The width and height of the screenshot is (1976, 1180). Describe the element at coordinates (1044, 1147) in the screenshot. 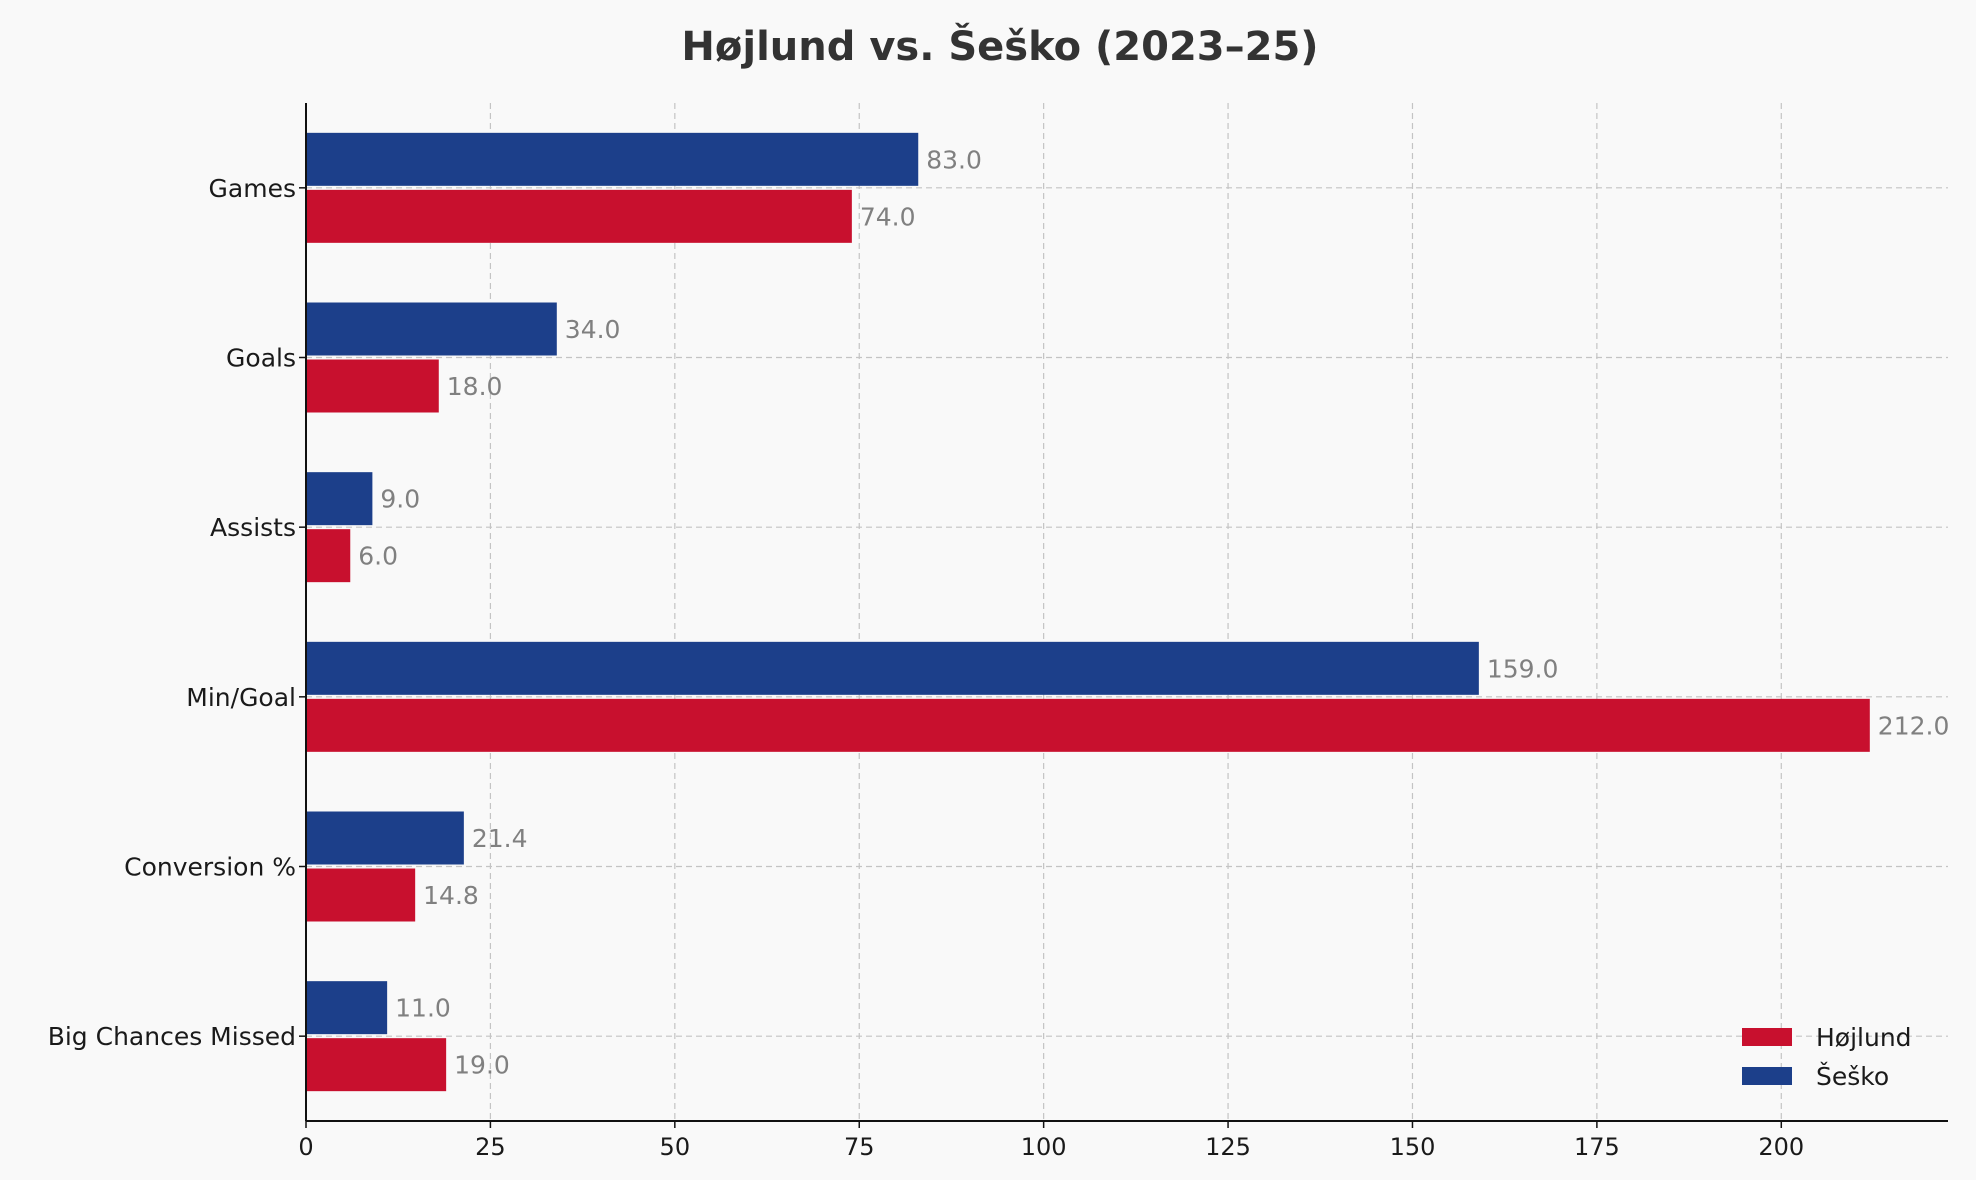

I see `x-tick-label: 100` at that location.